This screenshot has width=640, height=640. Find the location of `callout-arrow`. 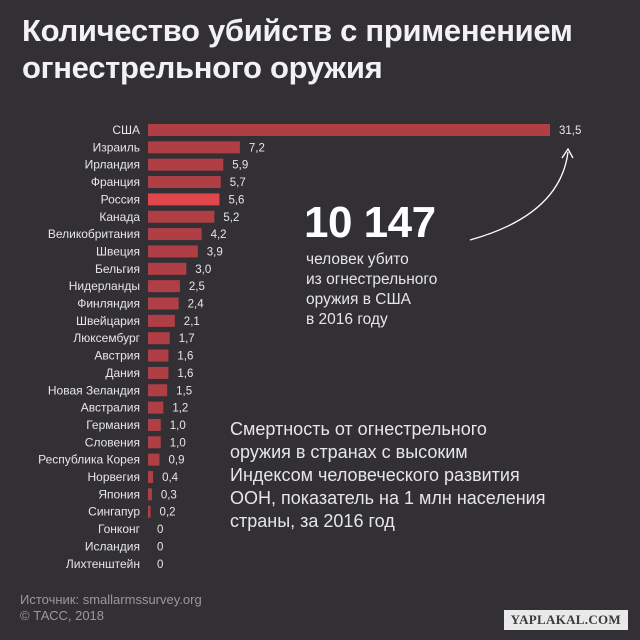

callout-arrow is located at coordinates (519, 196).